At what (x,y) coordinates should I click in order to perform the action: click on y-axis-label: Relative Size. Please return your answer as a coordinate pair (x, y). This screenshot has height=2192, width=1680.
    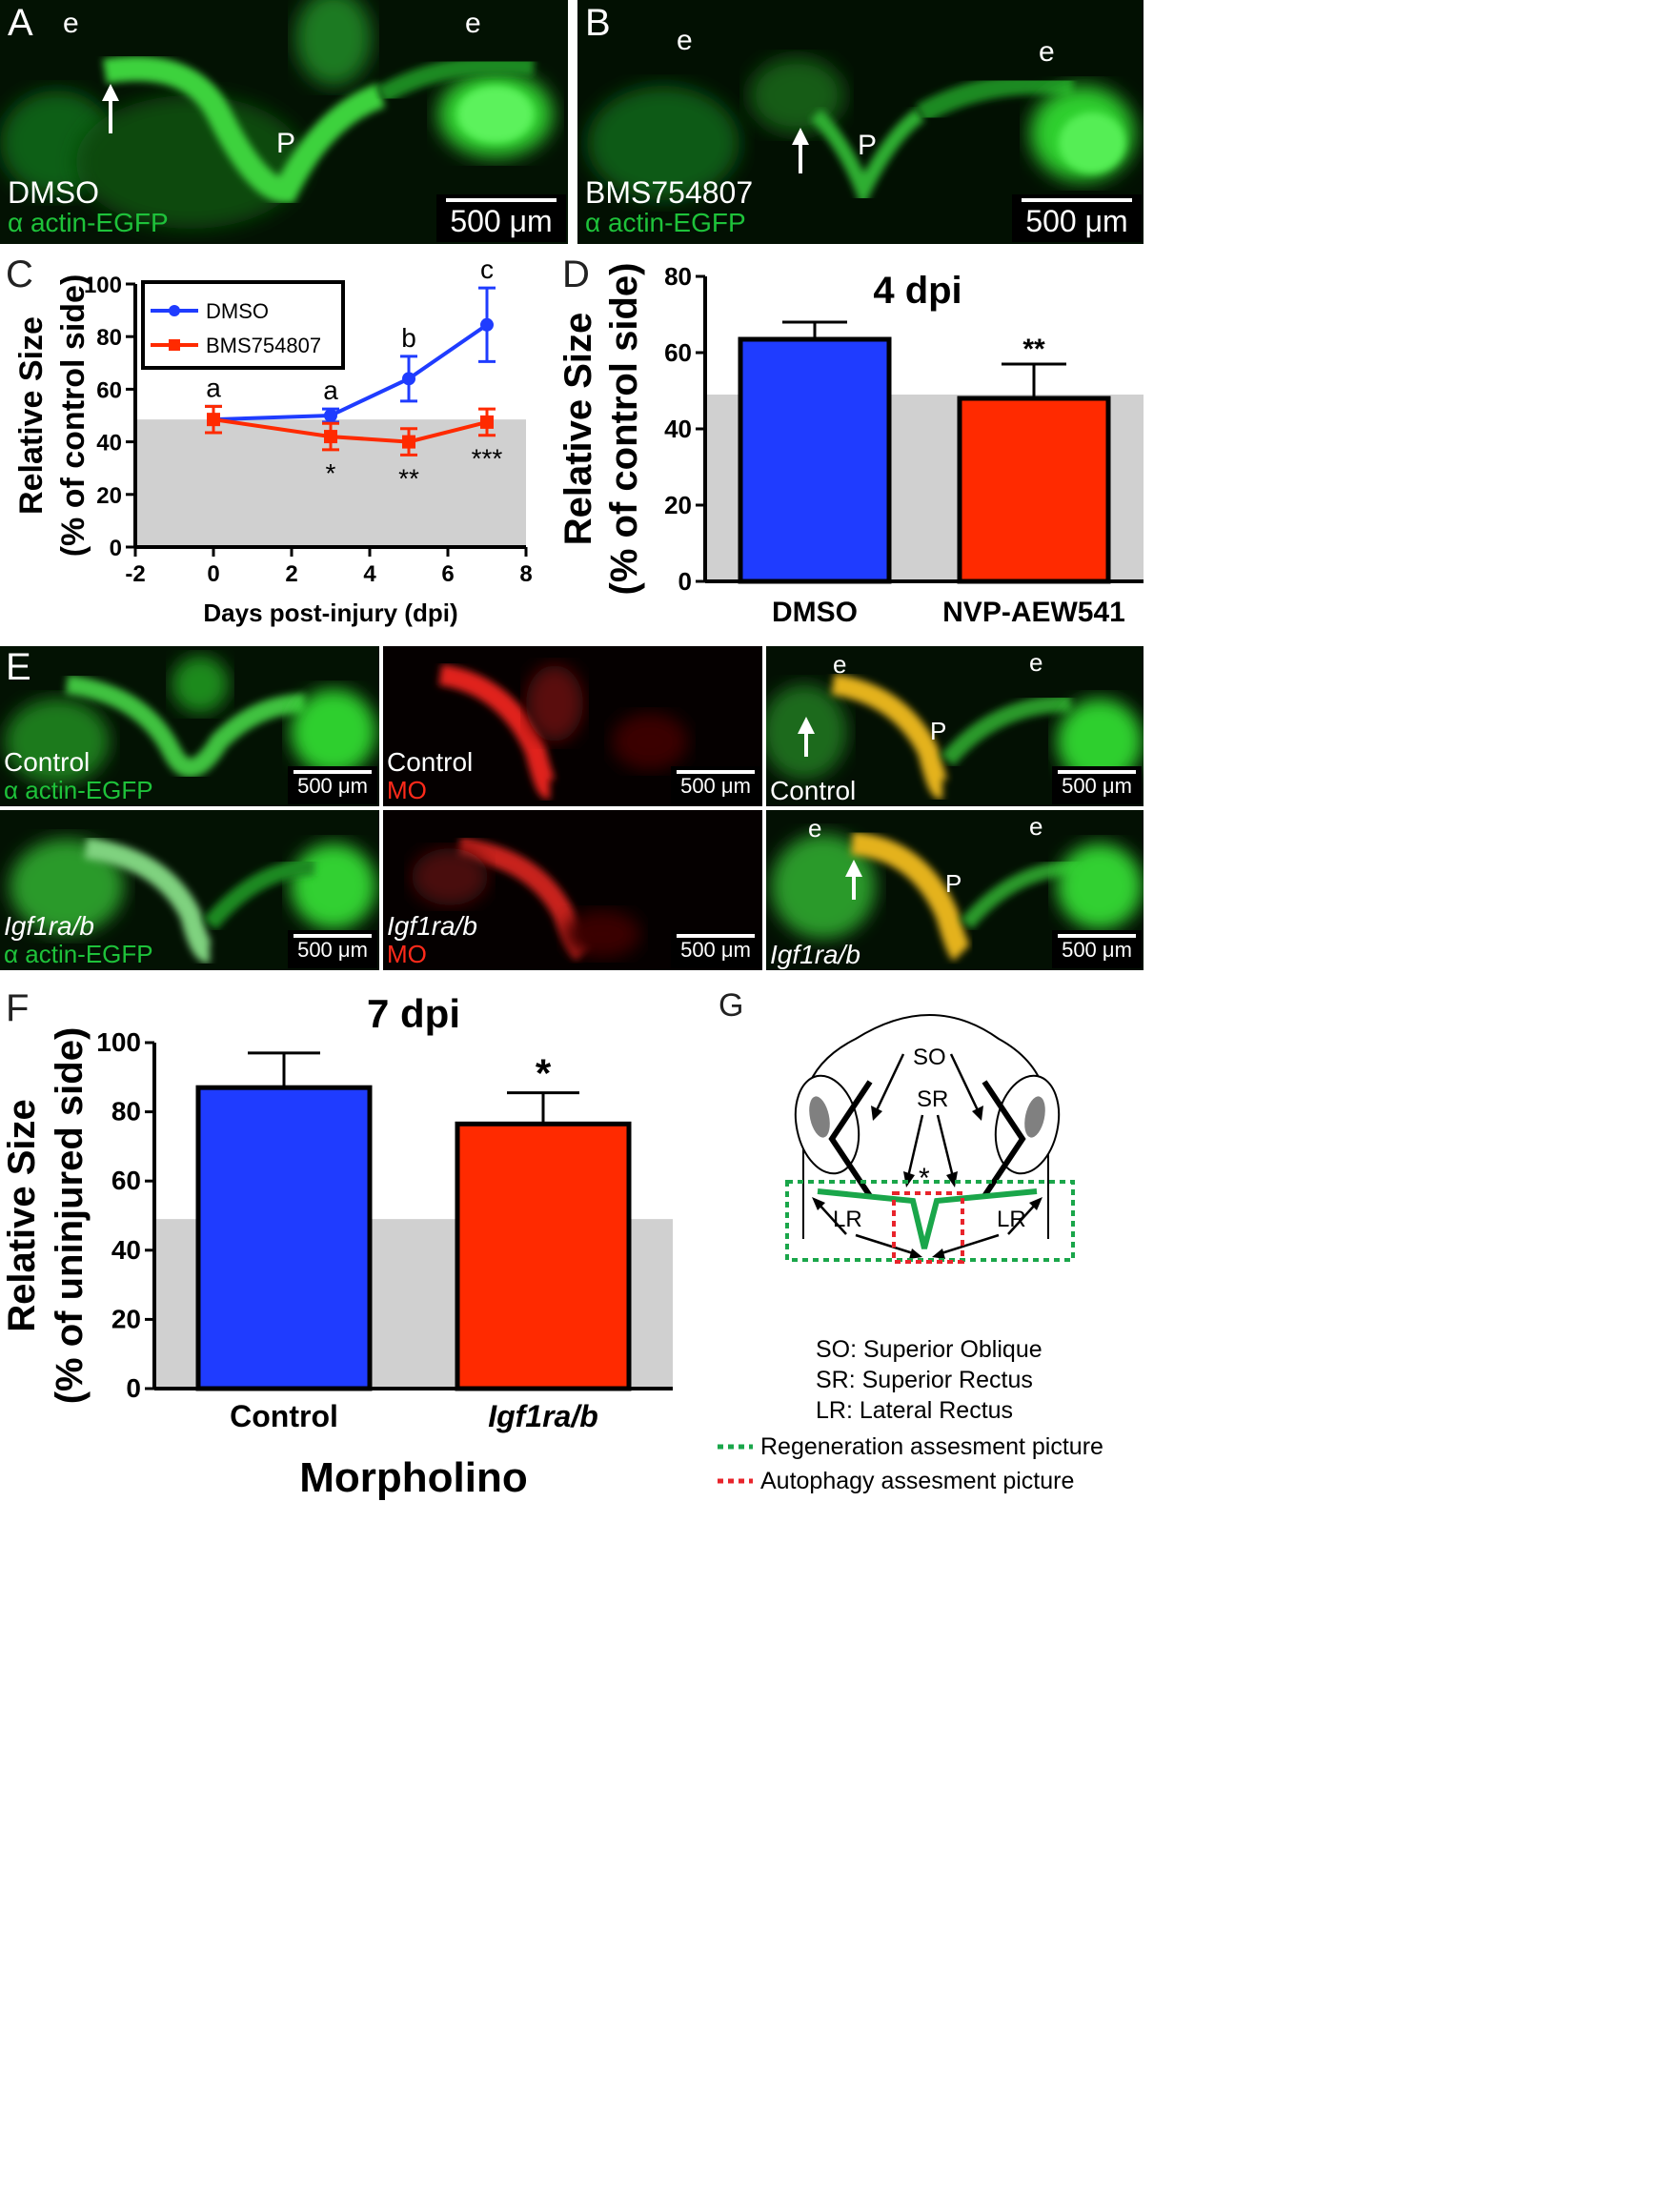
    Looking at the image, I should click on (578, 429).